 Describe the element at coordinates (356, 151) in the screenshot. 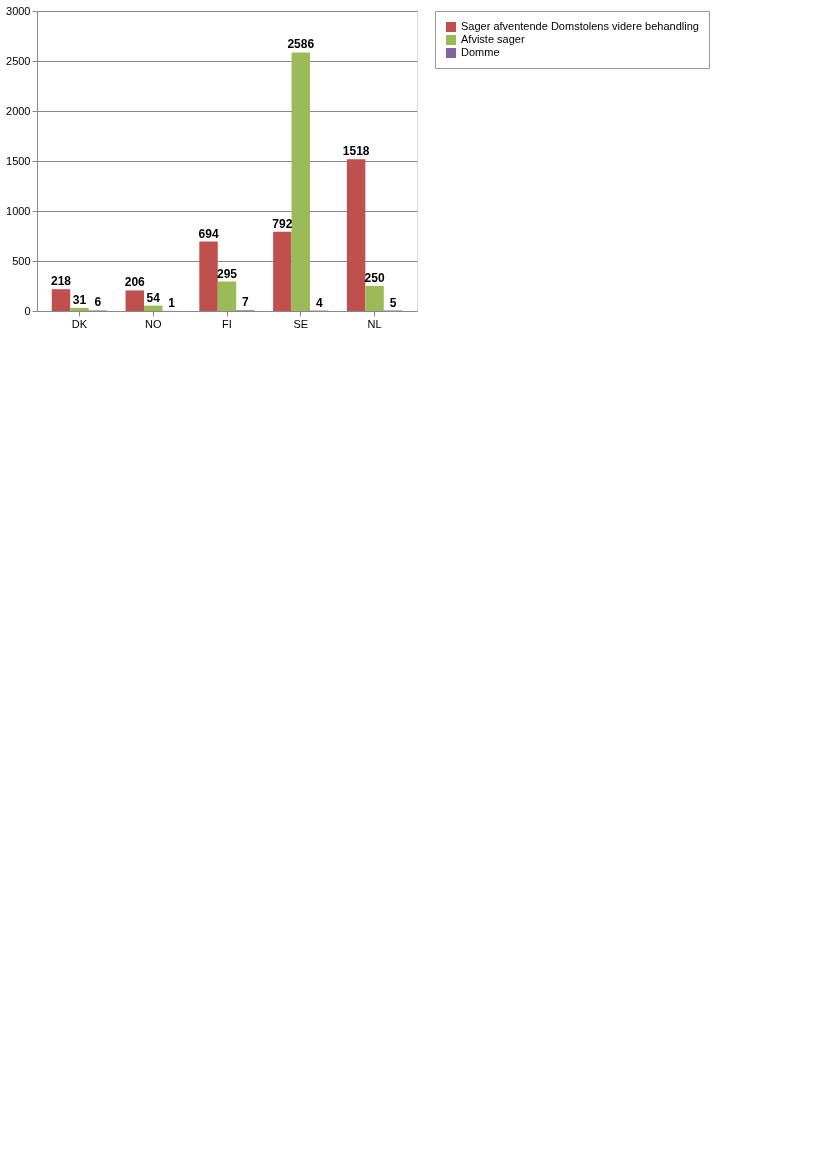

I see `data-label: 1518` at that location.